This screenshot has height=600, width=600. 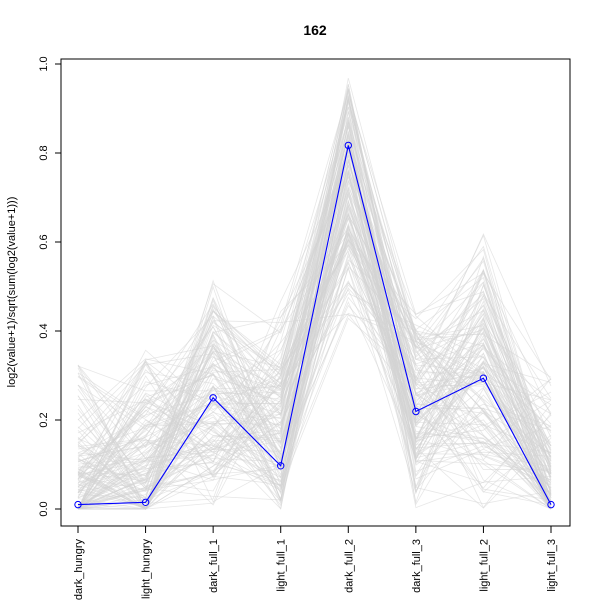 I want to click on y-tick-label: 0.0, so click(x=44, y=508).